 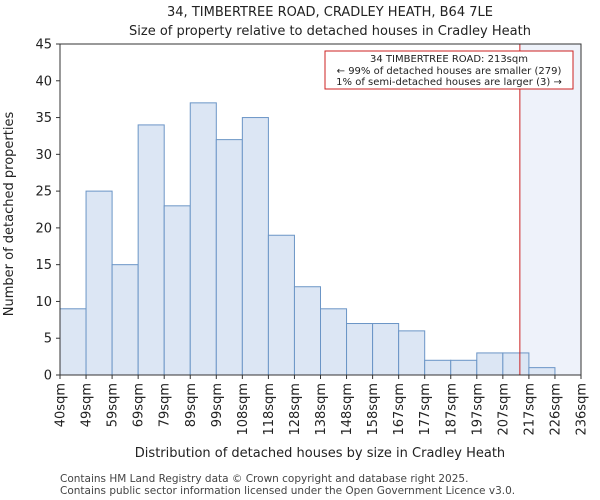 I want to click on x-tick-label: 89sqm, so click(x=191, y=405).